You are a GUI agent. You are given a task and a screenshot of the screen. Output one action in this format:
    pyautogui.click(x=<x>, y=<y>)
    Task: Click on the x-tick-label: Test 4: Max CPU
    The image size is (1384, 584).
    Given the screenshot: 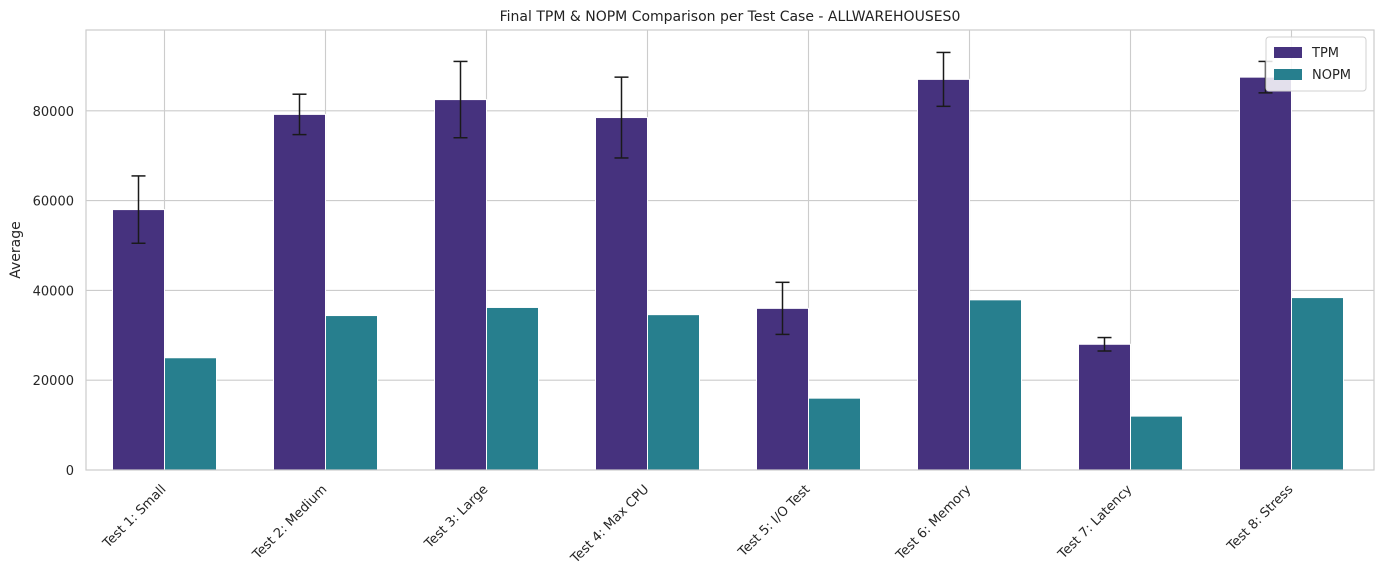 What is the action you would take?
    pyautogui.click(x=609, y=524)
    